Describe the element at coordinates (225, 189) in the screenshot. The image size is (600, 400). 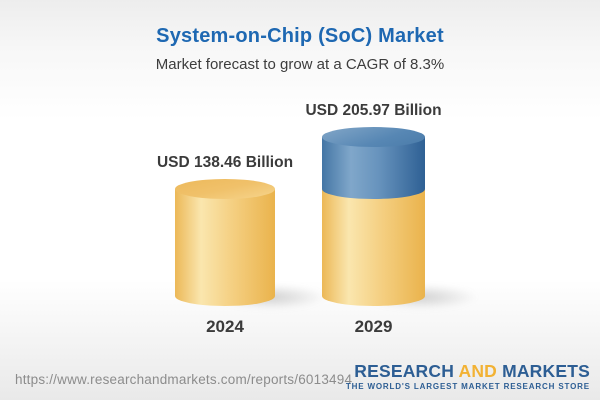
I see `bar-2024-cap` at that location.